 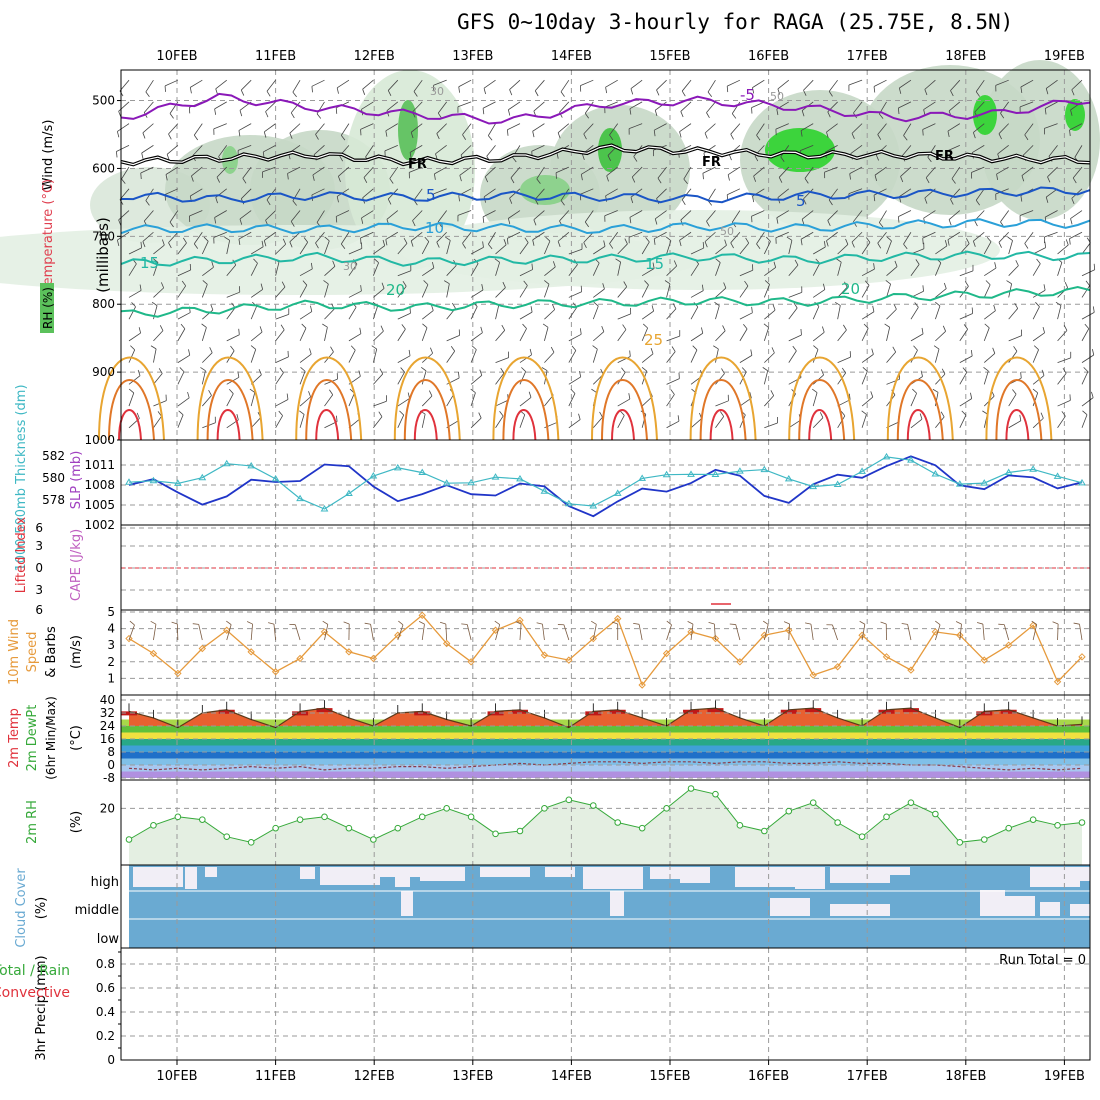 What do you see at coordinates (176, 56) in the screenshot?
I see `date-label-top: 10FEB` at bounding box center [176, 56].